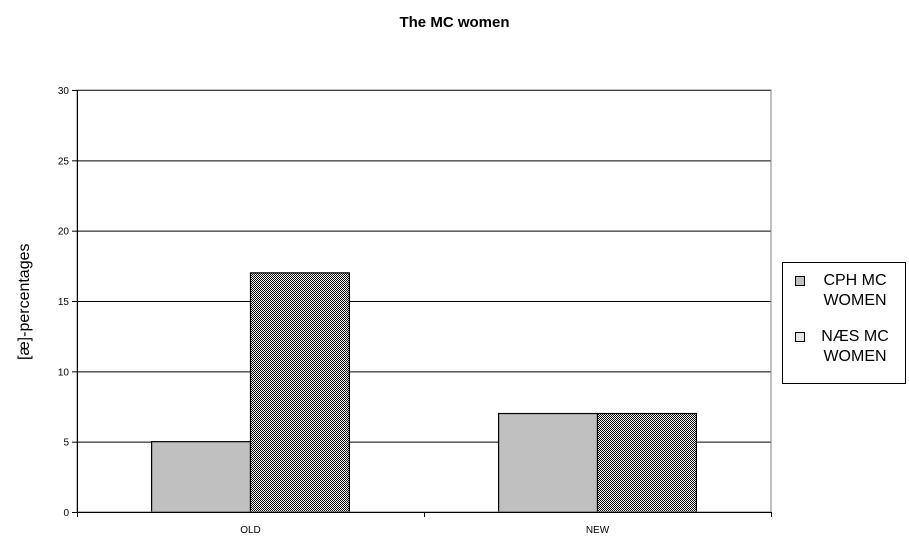 Image resolution: width=909 pixels, height=537 pixels. What do you see at coordinates (64, 372) in the screenshot?
I see `y-tick-label: 10` at bounding box center [64, 372].